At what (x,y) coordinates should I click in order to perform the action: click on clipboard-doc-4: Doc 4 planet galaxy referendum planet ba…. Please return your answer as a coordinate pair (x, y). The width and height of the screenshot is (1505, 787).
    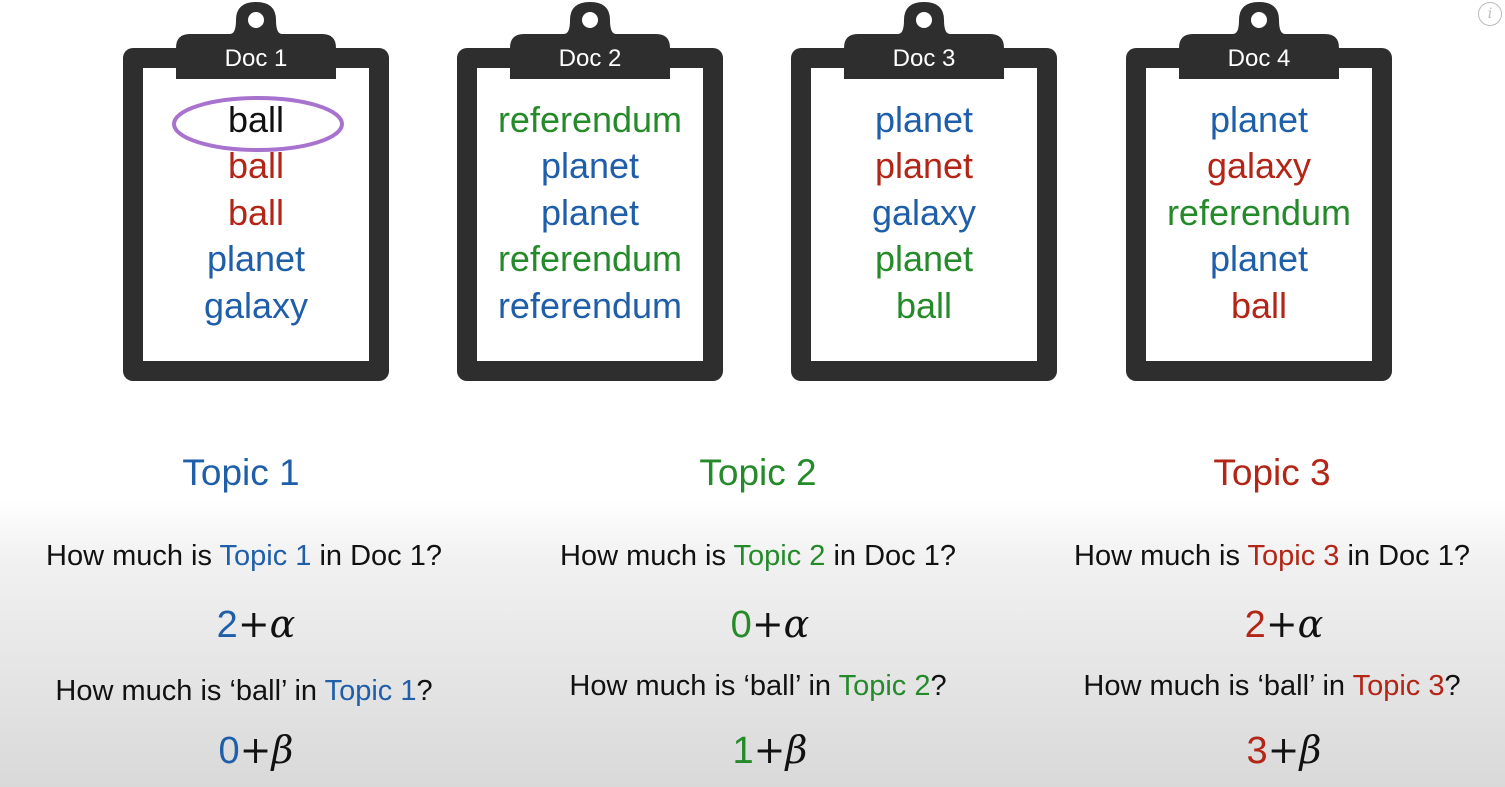
    Looking at the image, I should click on (1259, 191).